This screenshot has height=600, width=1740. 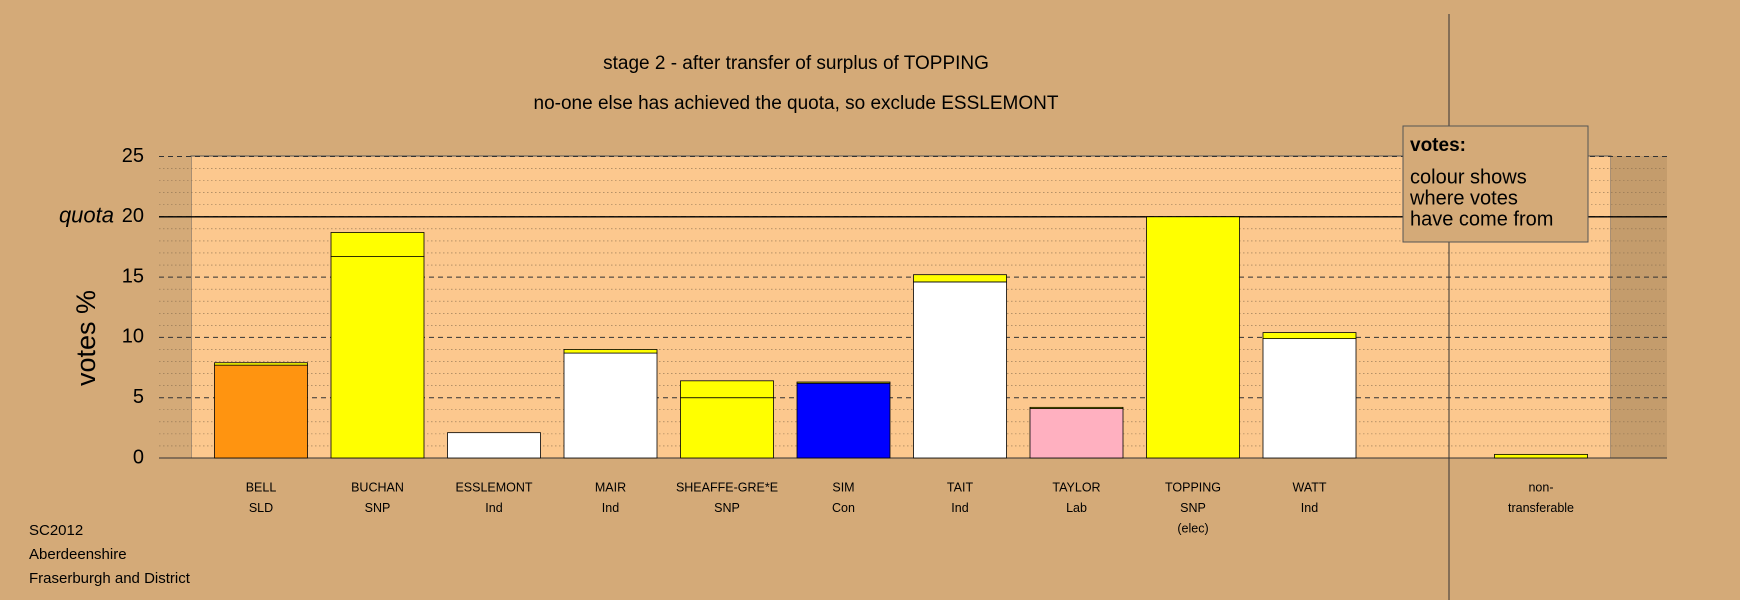 What do you see at coordinates (133, 216) in the screenshot?
I see `y-tick-label: 20` at bounding box center [133, 216].